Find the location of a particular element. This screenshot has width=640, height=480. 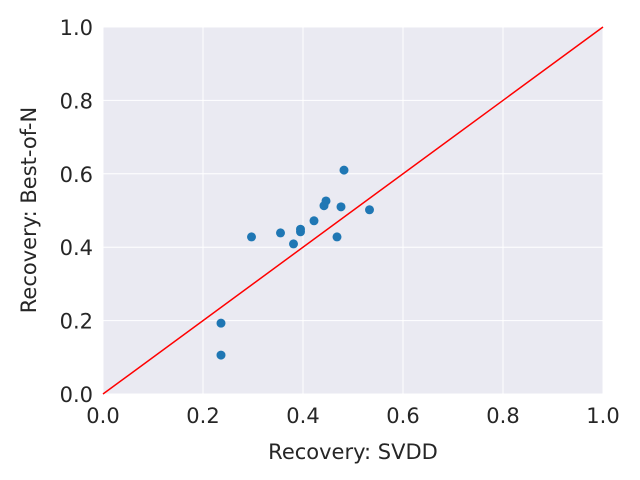

x-tick-label: 1.0 is located at coordinates (602, 416).